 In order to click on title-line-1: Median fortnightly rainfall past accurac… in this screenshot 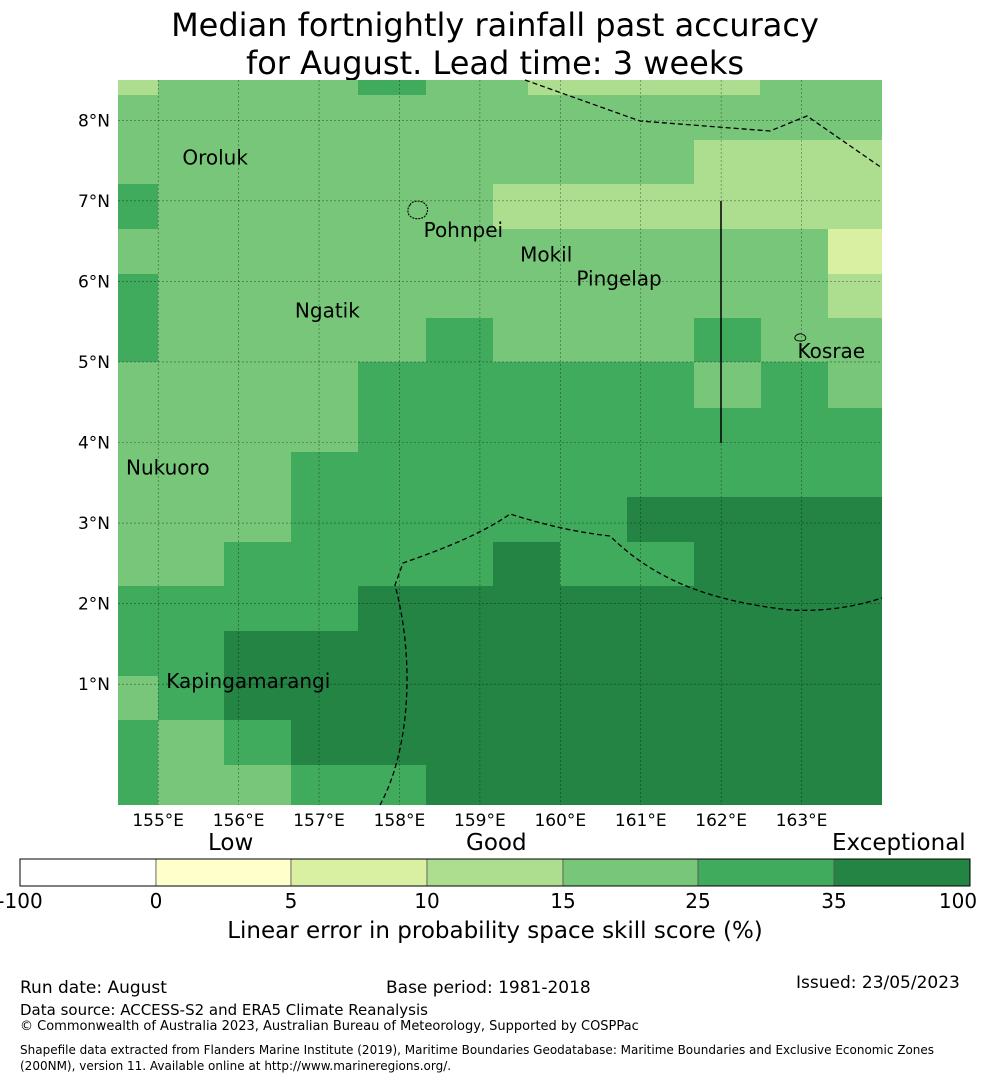, I will do `click(495, 25)`.